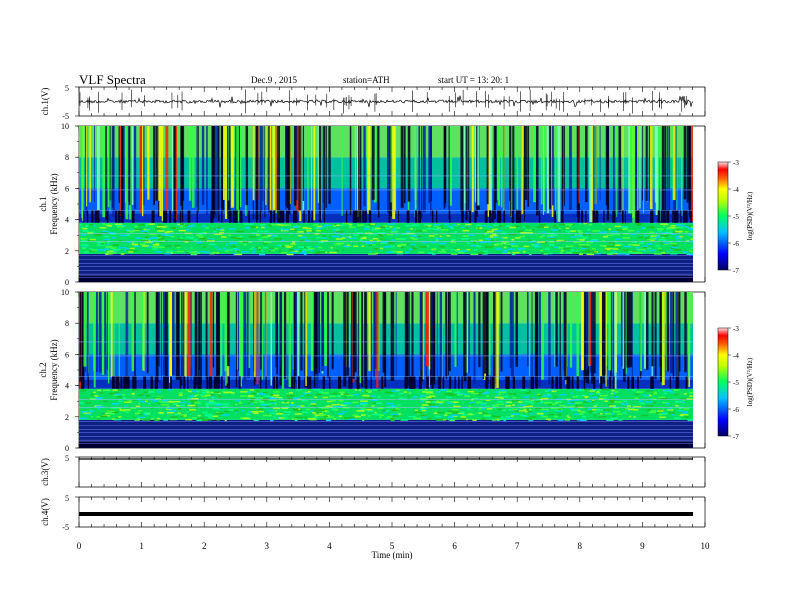 This screenshot has height=612, width=792. Describe the element at coordinates (750, 381) in the screenshot. I see `ch2-spectrogram-colorbar-label: log(PSD)(V²/Hz)` at that location.